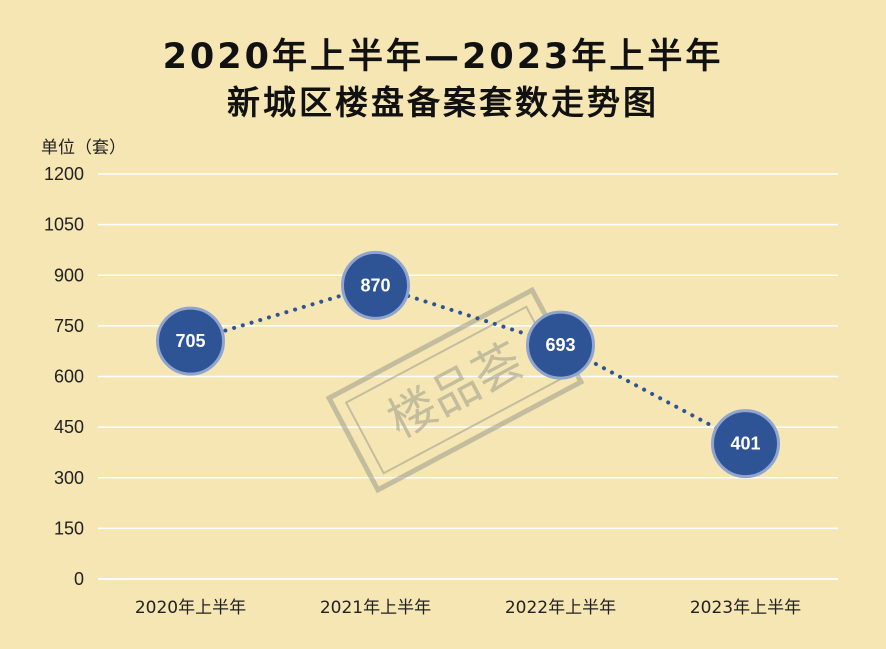 This screenshot has width=886, height=649. I want to click on y-tick-label: 450, so click(69, 427).